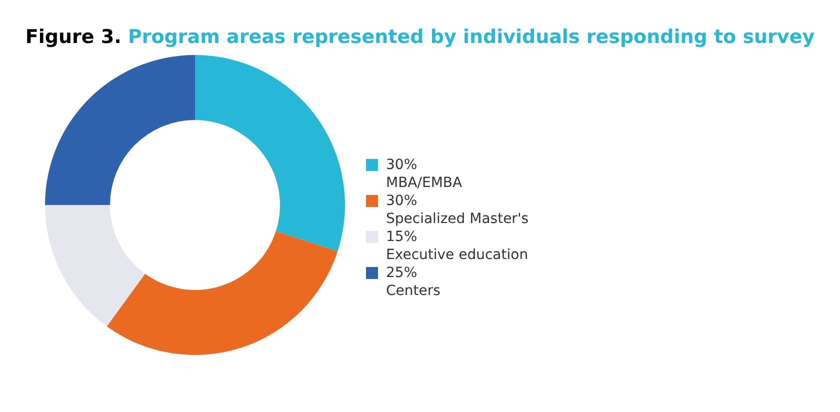  I want to click on legend-label: Centers, so click(413, 291).